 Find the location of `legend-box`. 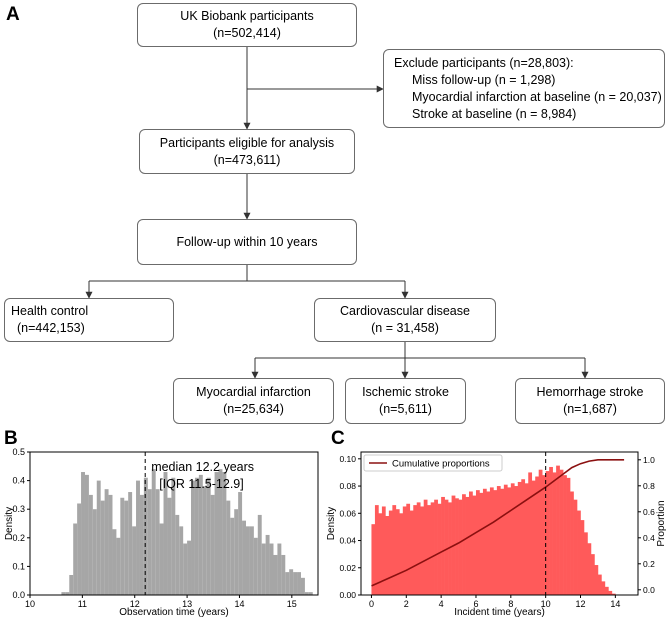

legend-box is located at coordinates (433, 463).